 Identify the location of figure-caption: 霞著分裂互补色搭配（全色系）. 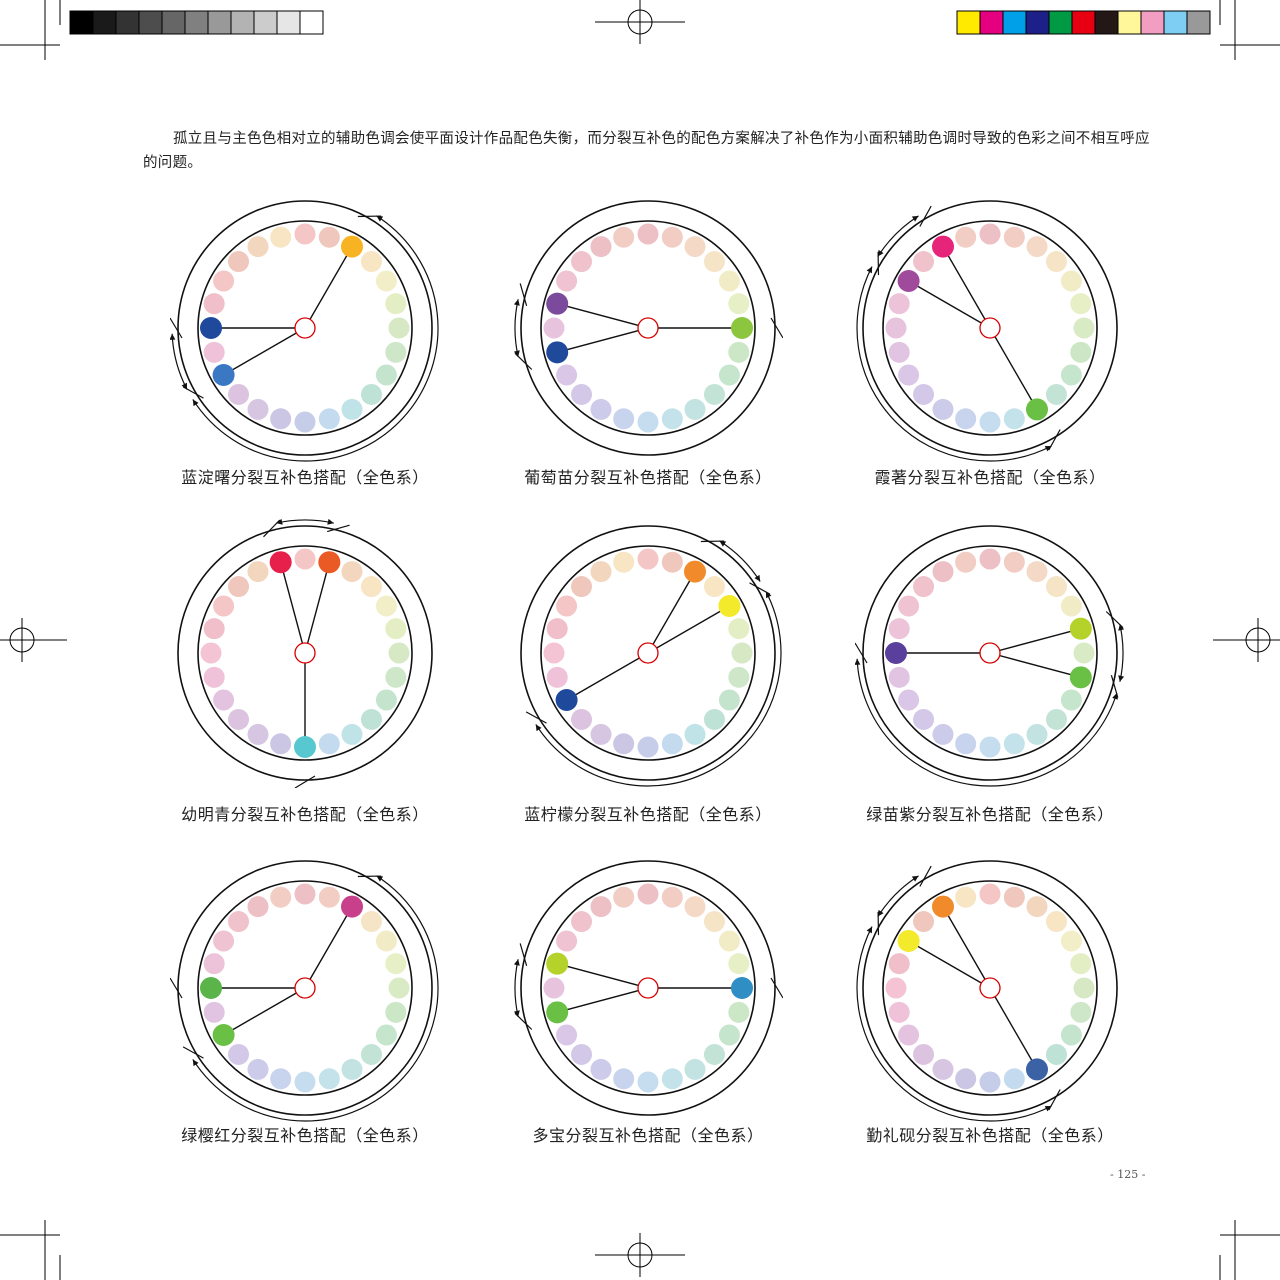
(990, 477).